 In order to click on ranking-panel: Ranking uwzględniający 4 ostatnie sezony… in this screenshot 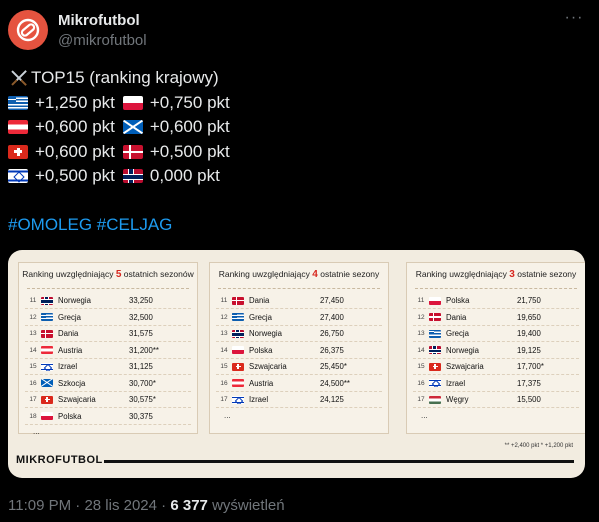, I will do `click(299, 348)`.